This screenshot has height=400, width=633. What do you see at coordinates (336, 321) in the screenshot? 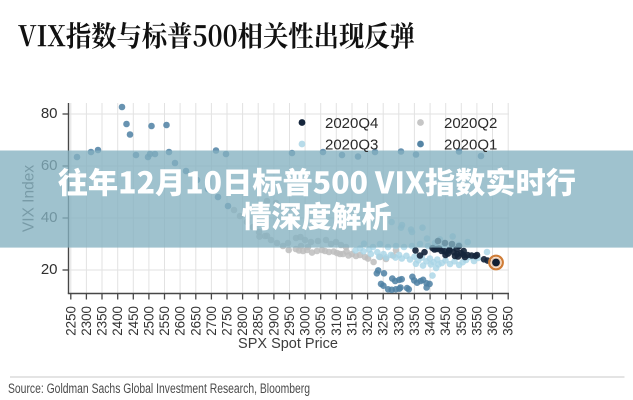
I see `svg-text: 3100` at bounding box center [336, 321].